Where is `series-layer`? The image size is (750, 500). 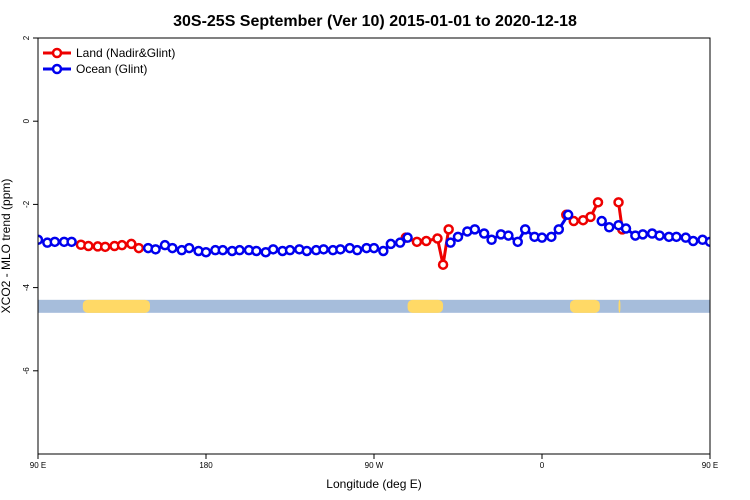
series-layer is located at coordinates (393, 233).